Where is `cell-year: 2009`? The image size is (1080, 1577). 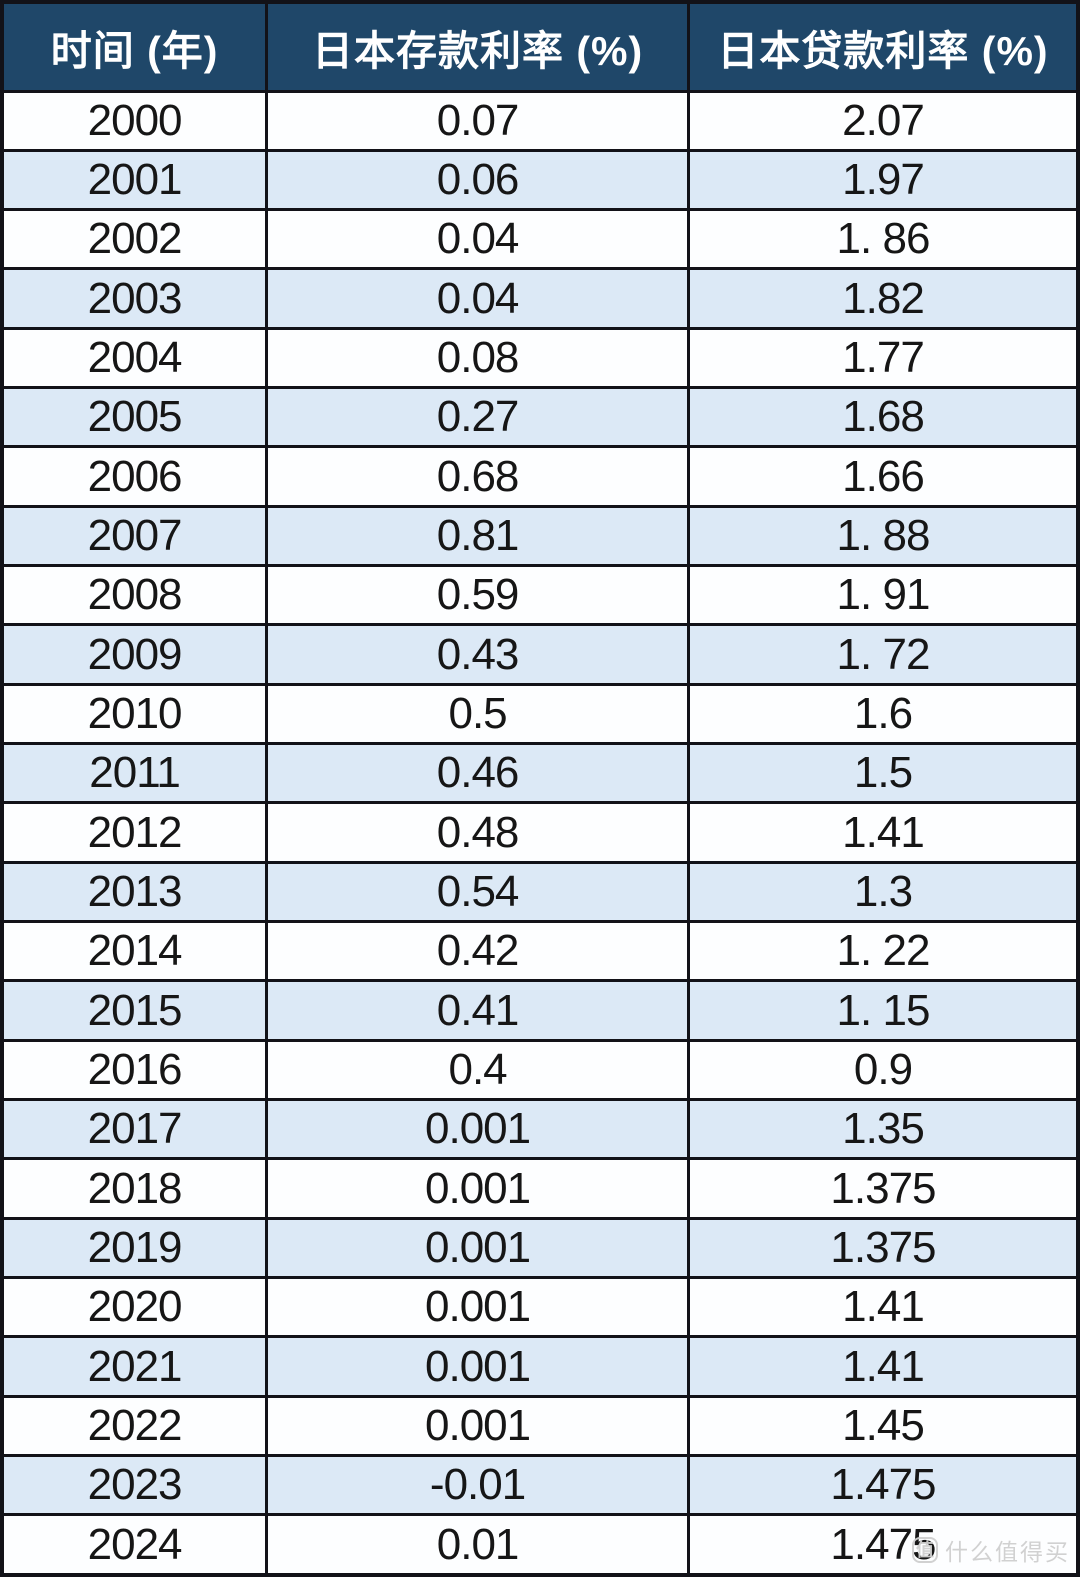
cell-year: 2009 is located at coordinates (134, 654).